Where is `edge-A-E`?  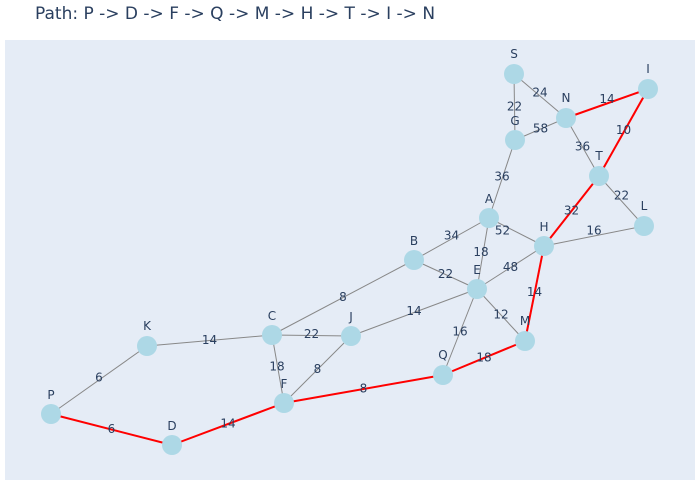
edge-A-E is located at coordinates (483, 253).